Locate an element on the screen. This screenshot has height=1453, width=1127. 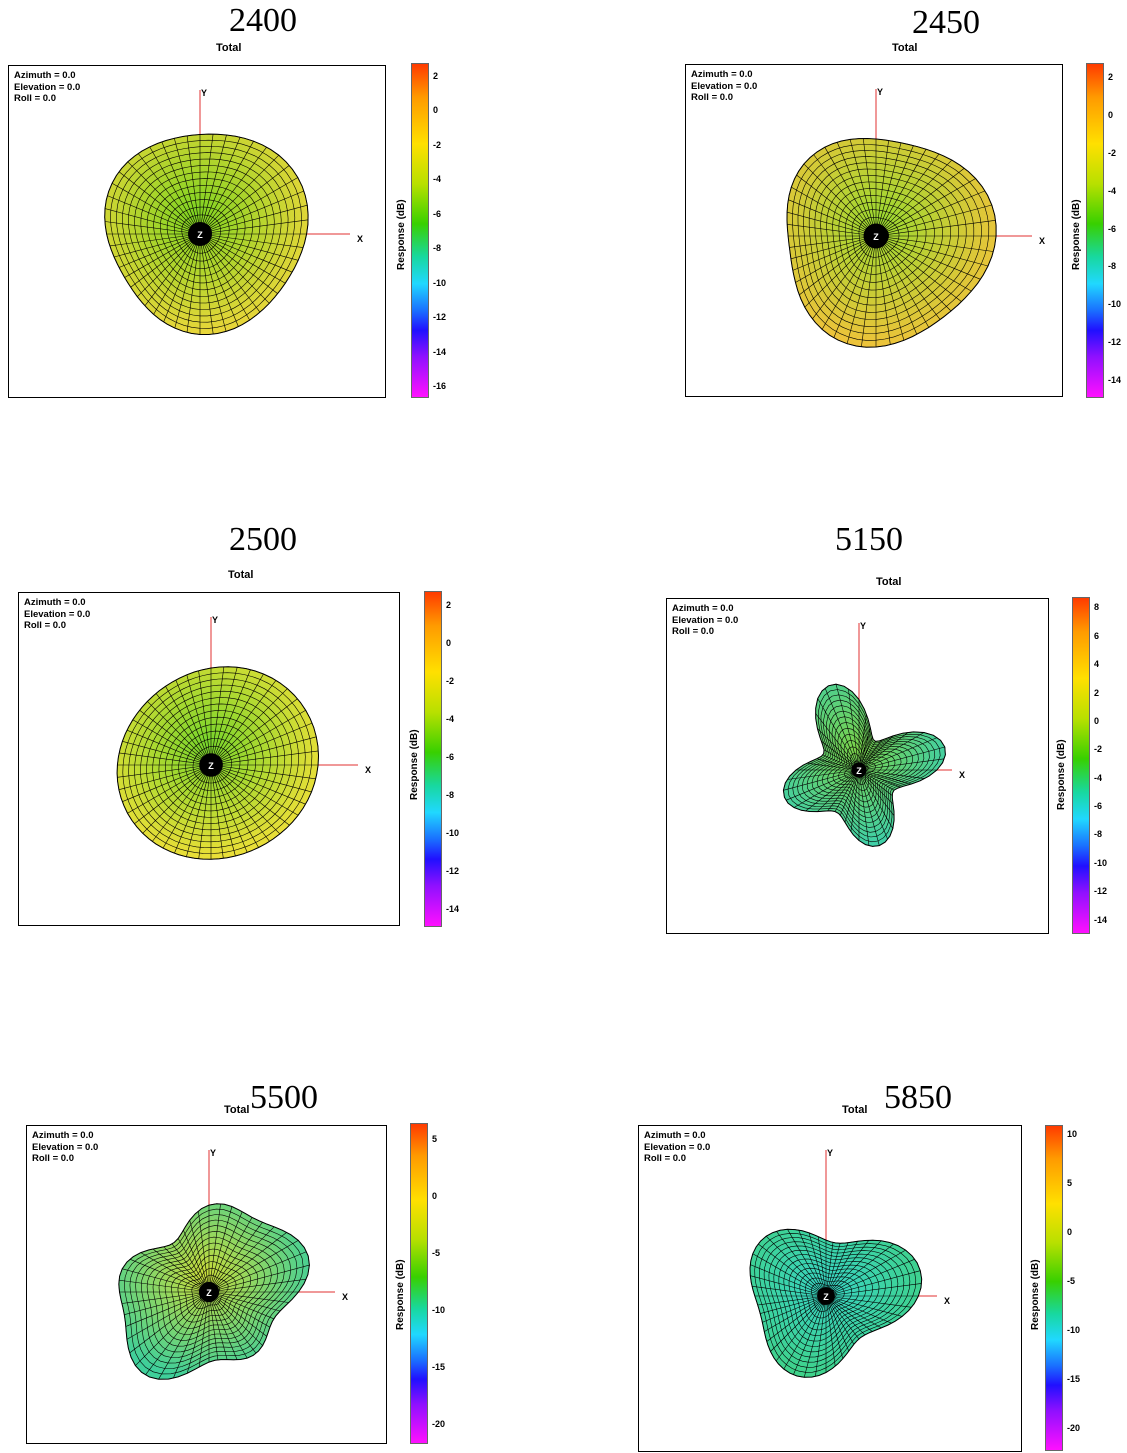
colorbar-tick-label: -16 is located at coordinates (440, 386).